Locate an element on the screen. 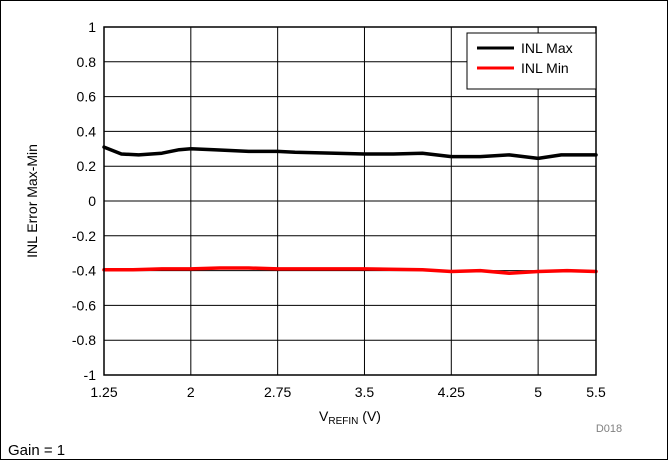 The height and width of the screenshot is (466, 669). x-tick-label: 5 is located at coordinates (538, 392).